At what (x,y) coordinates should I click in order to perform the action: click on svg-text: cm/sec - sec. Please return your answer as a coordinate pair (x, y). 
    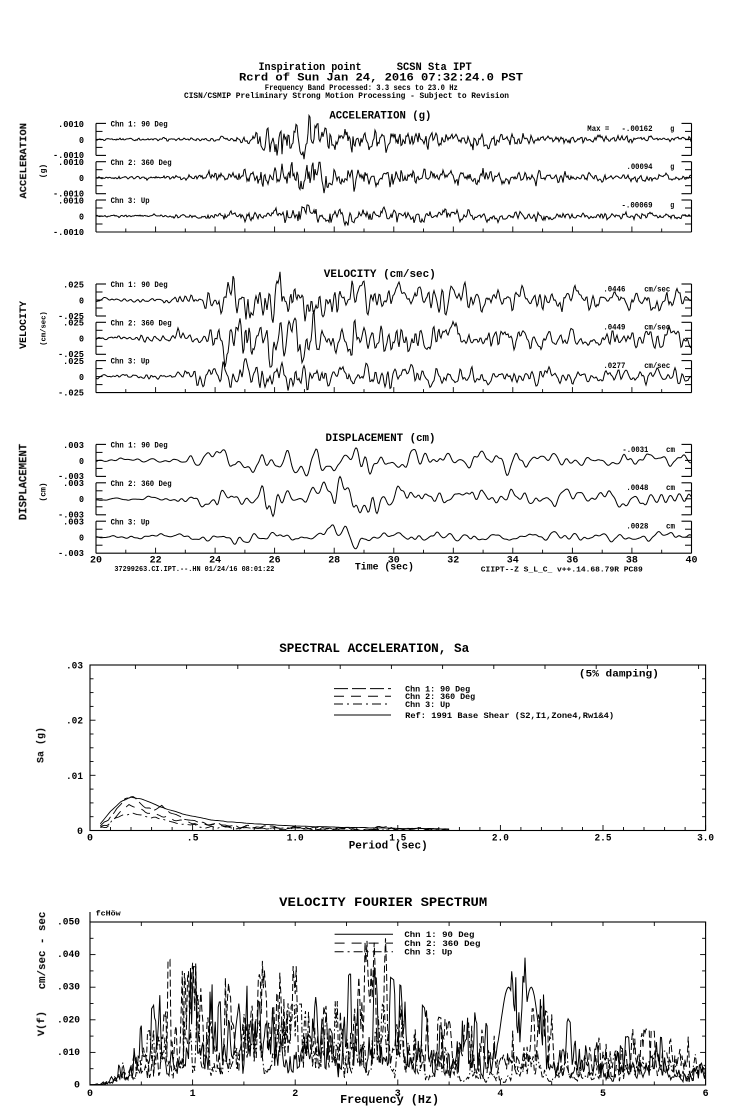
    Looking at the image, I should click on (43, 951).